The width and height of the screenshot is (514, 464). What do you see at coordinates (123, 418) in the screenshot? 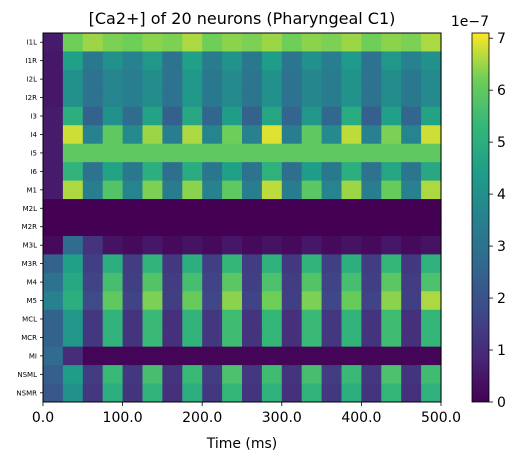
I see `x-tick-label: 100.0` at bounding box center [123, 418].